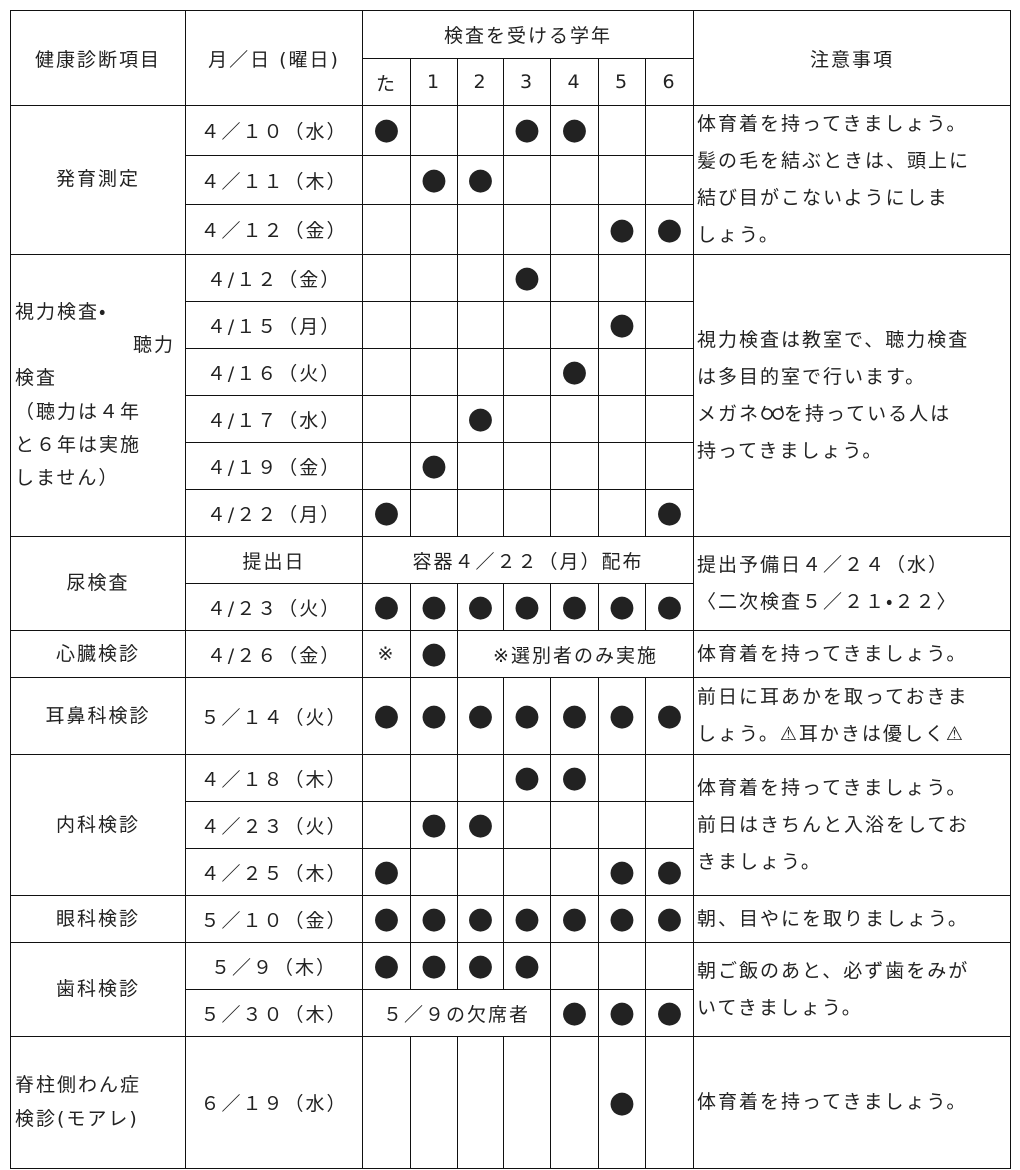  I want to click on grade-header: 6, so click(669, 82).